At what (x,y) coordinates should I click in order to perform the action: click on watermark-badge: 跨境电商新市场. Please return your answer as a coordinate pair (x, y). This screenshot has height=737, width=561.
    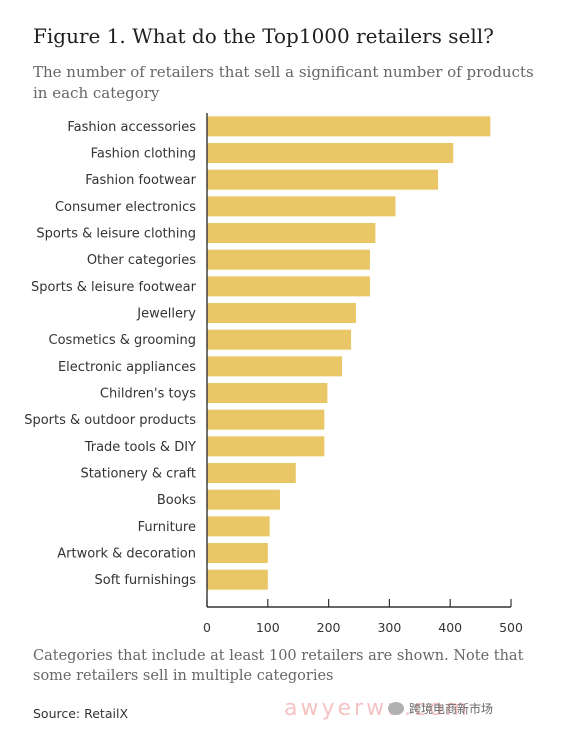
    Looking at the image, I should click on (440, 708).